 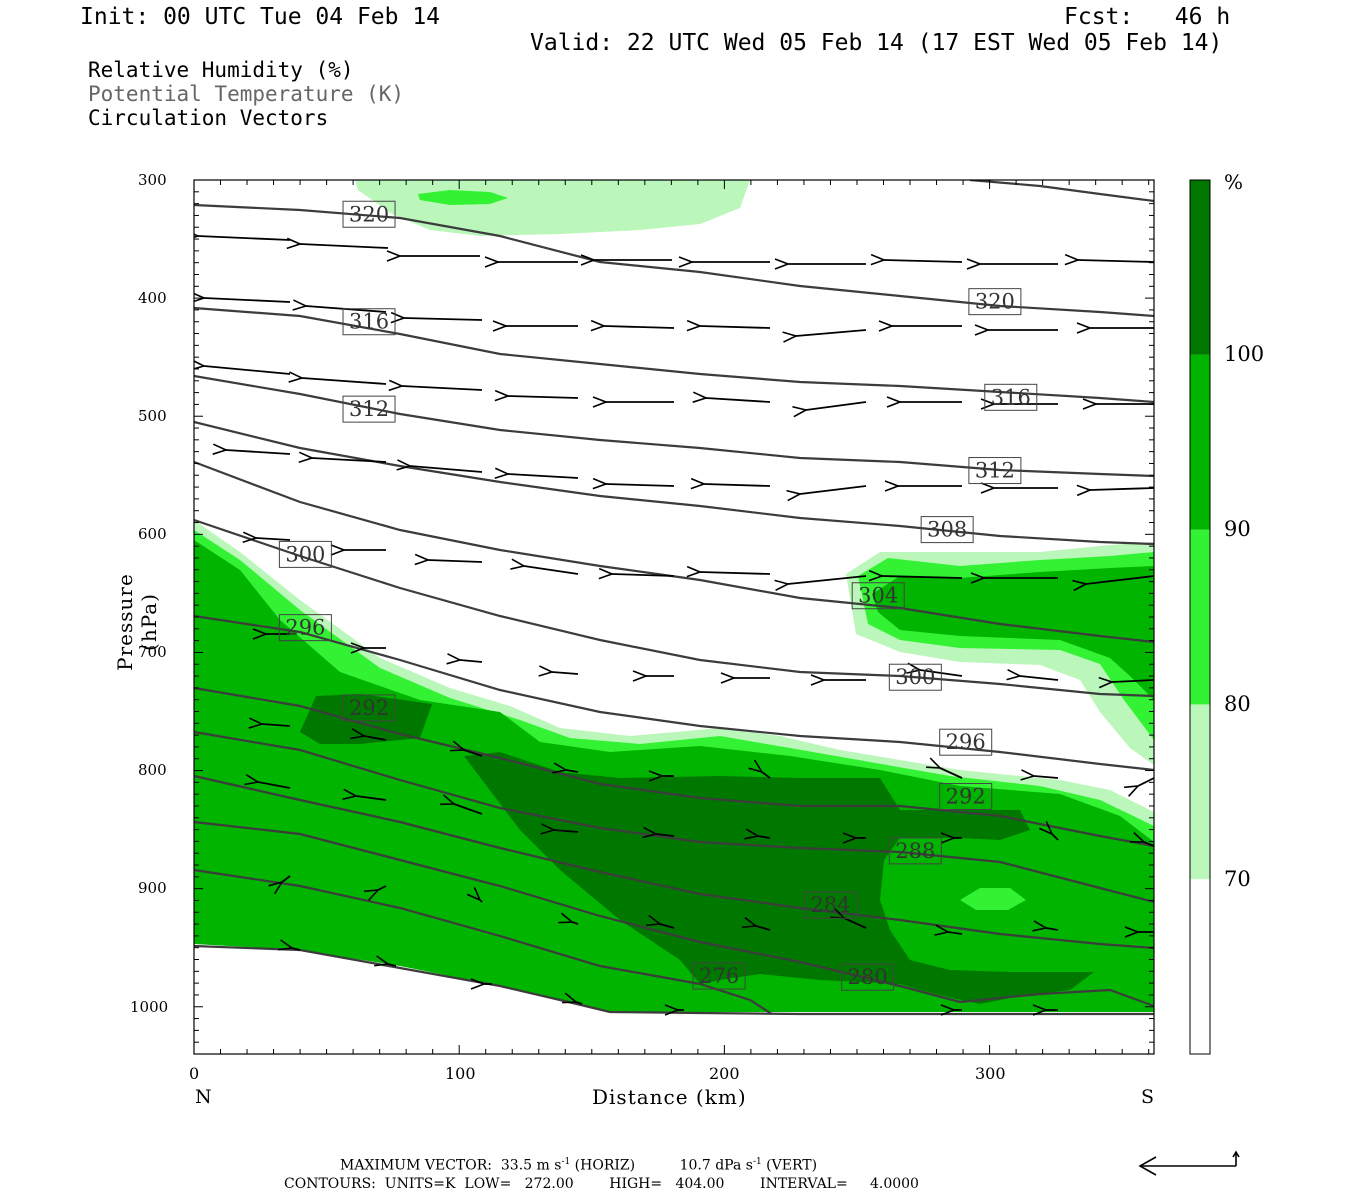 I want to click on legend-circulation-vectors: Circulation Vectors, so click(x=208, y=118).